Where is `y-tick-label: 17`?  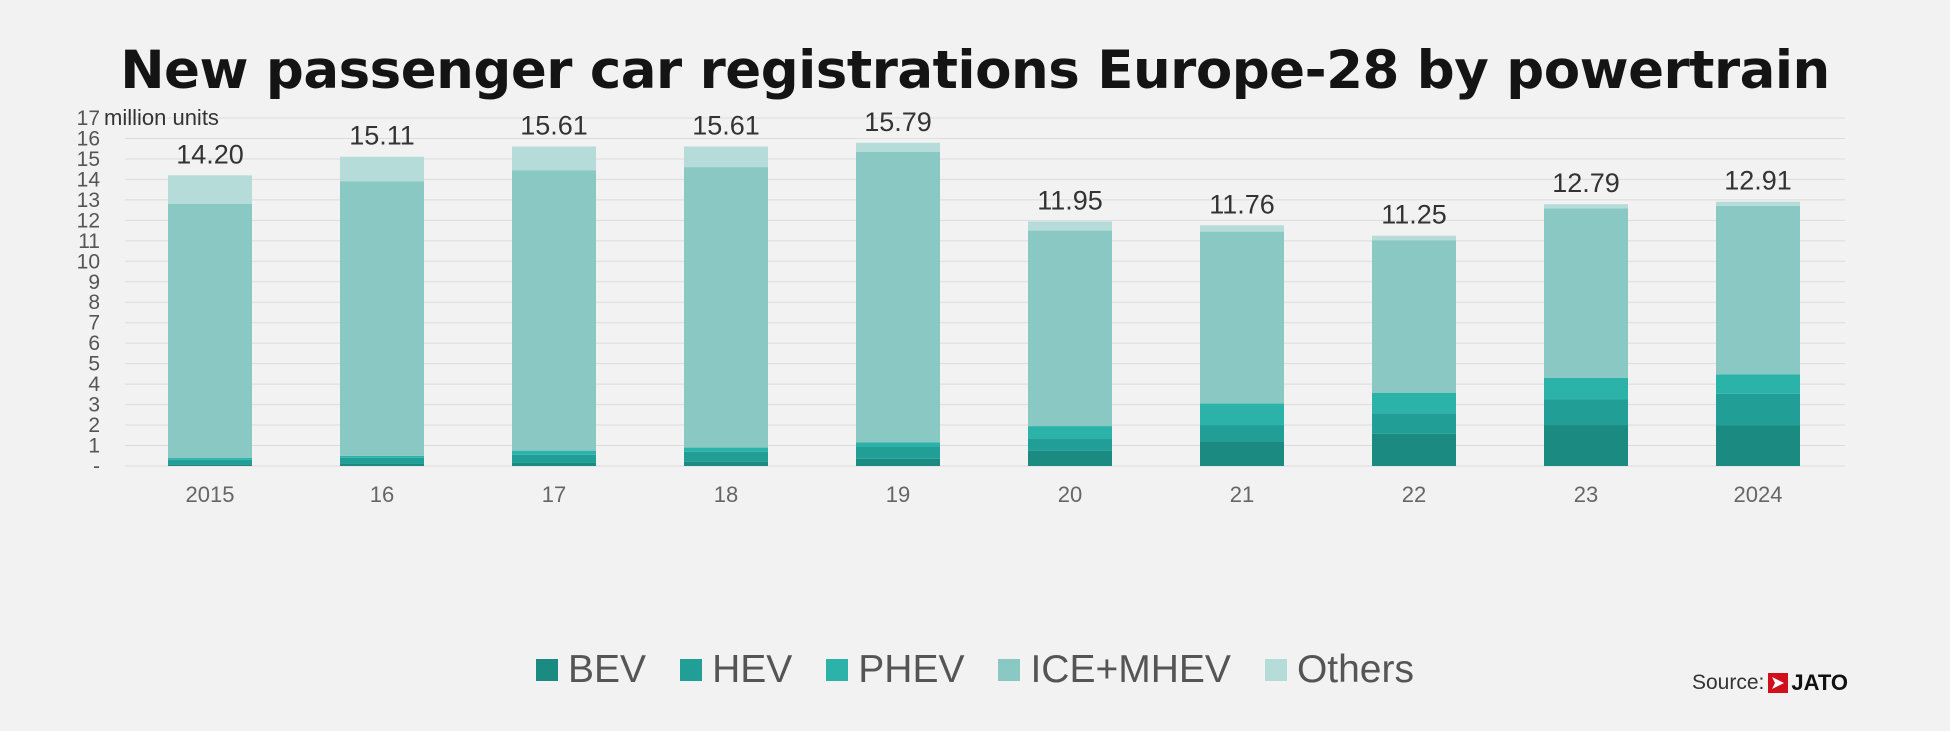
y-tick-label: 17 is located at coordinates (88, 118).